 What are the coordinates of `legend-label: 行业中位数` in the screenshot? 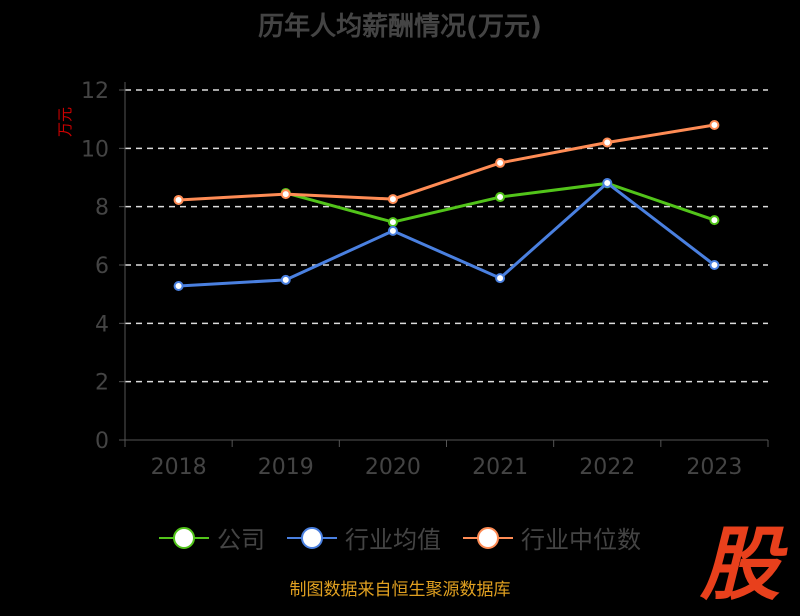 It's located at (581, 540).